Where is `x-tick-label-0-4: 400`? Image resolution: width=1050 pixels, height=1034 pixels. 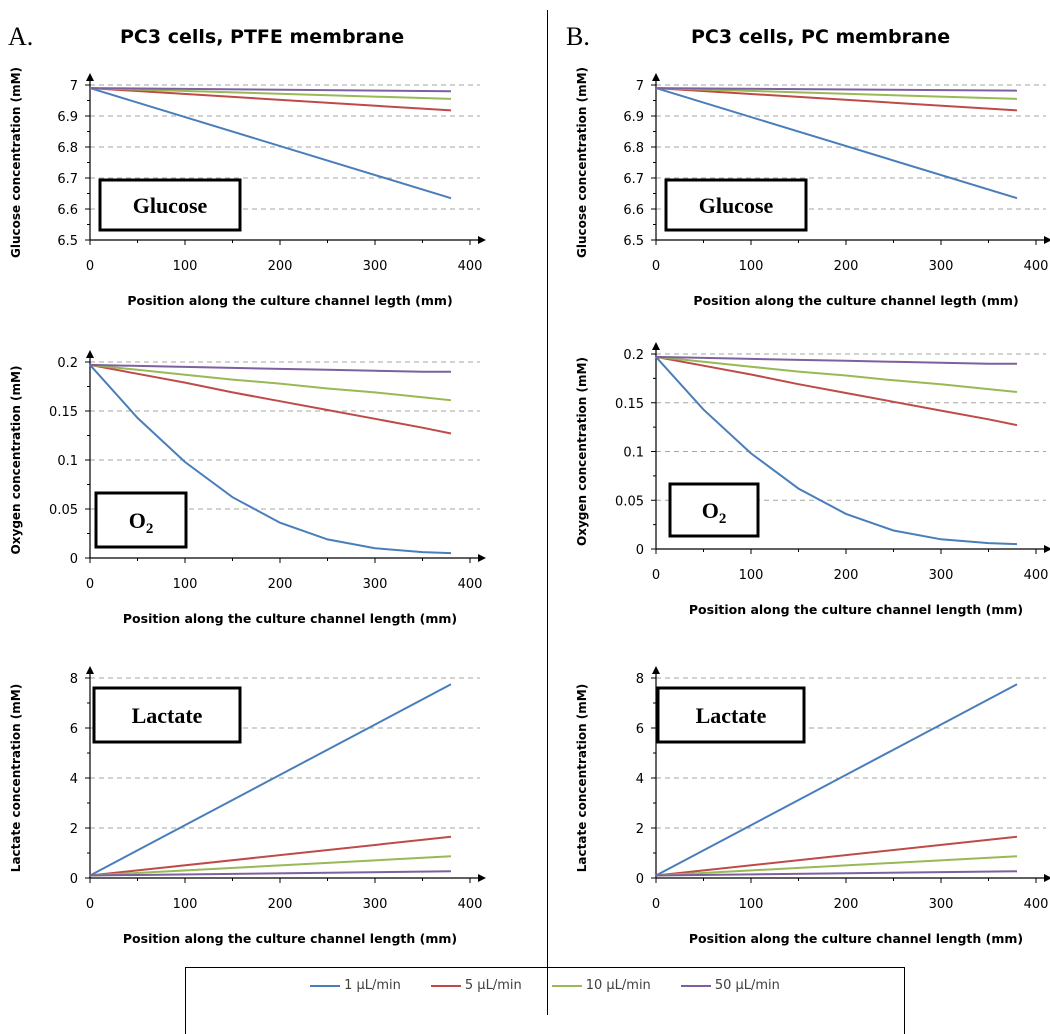 x-tick-label-0-4: 400 is located at coordinates (470, 266).